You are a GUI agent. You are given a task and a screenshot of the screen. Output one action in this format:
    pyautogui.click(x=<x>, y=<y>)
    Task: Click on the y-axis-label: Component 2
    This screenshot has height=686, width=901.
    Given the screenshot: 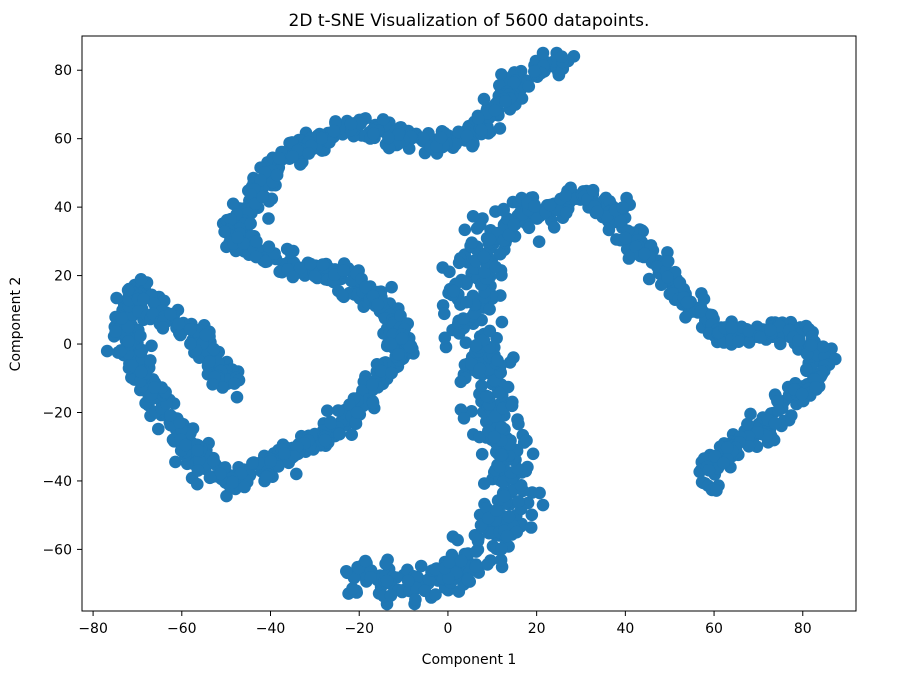 What is the action you would take?
    pyautogui.click(x=16, y=324)
    